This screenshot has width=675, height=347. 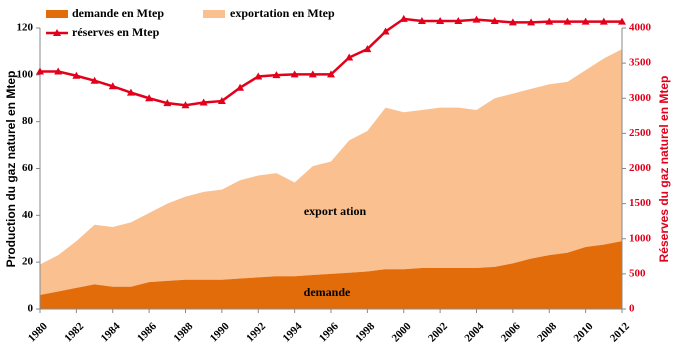 I want to click on x-tick-label: 1988, so click(x=183, y=332).